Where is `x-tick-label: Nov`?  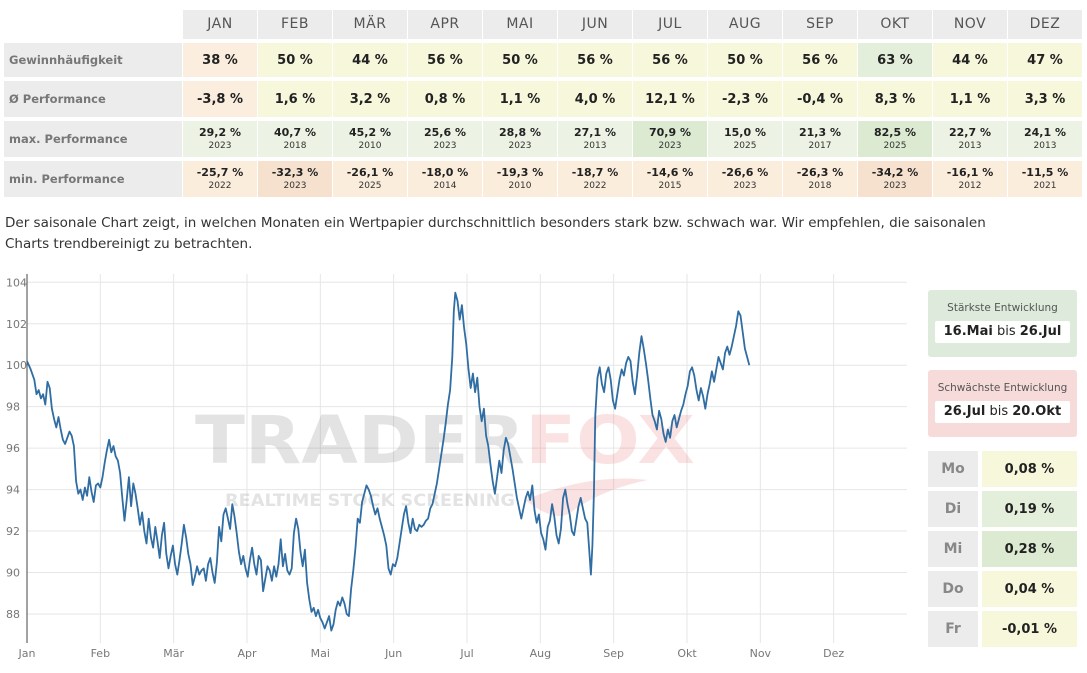
x-tick-label: Nov is located at coordinates (761, 653).